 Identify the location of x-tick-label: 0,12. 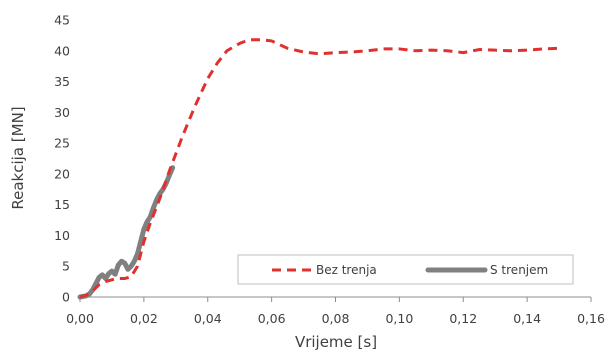
(463, 318).